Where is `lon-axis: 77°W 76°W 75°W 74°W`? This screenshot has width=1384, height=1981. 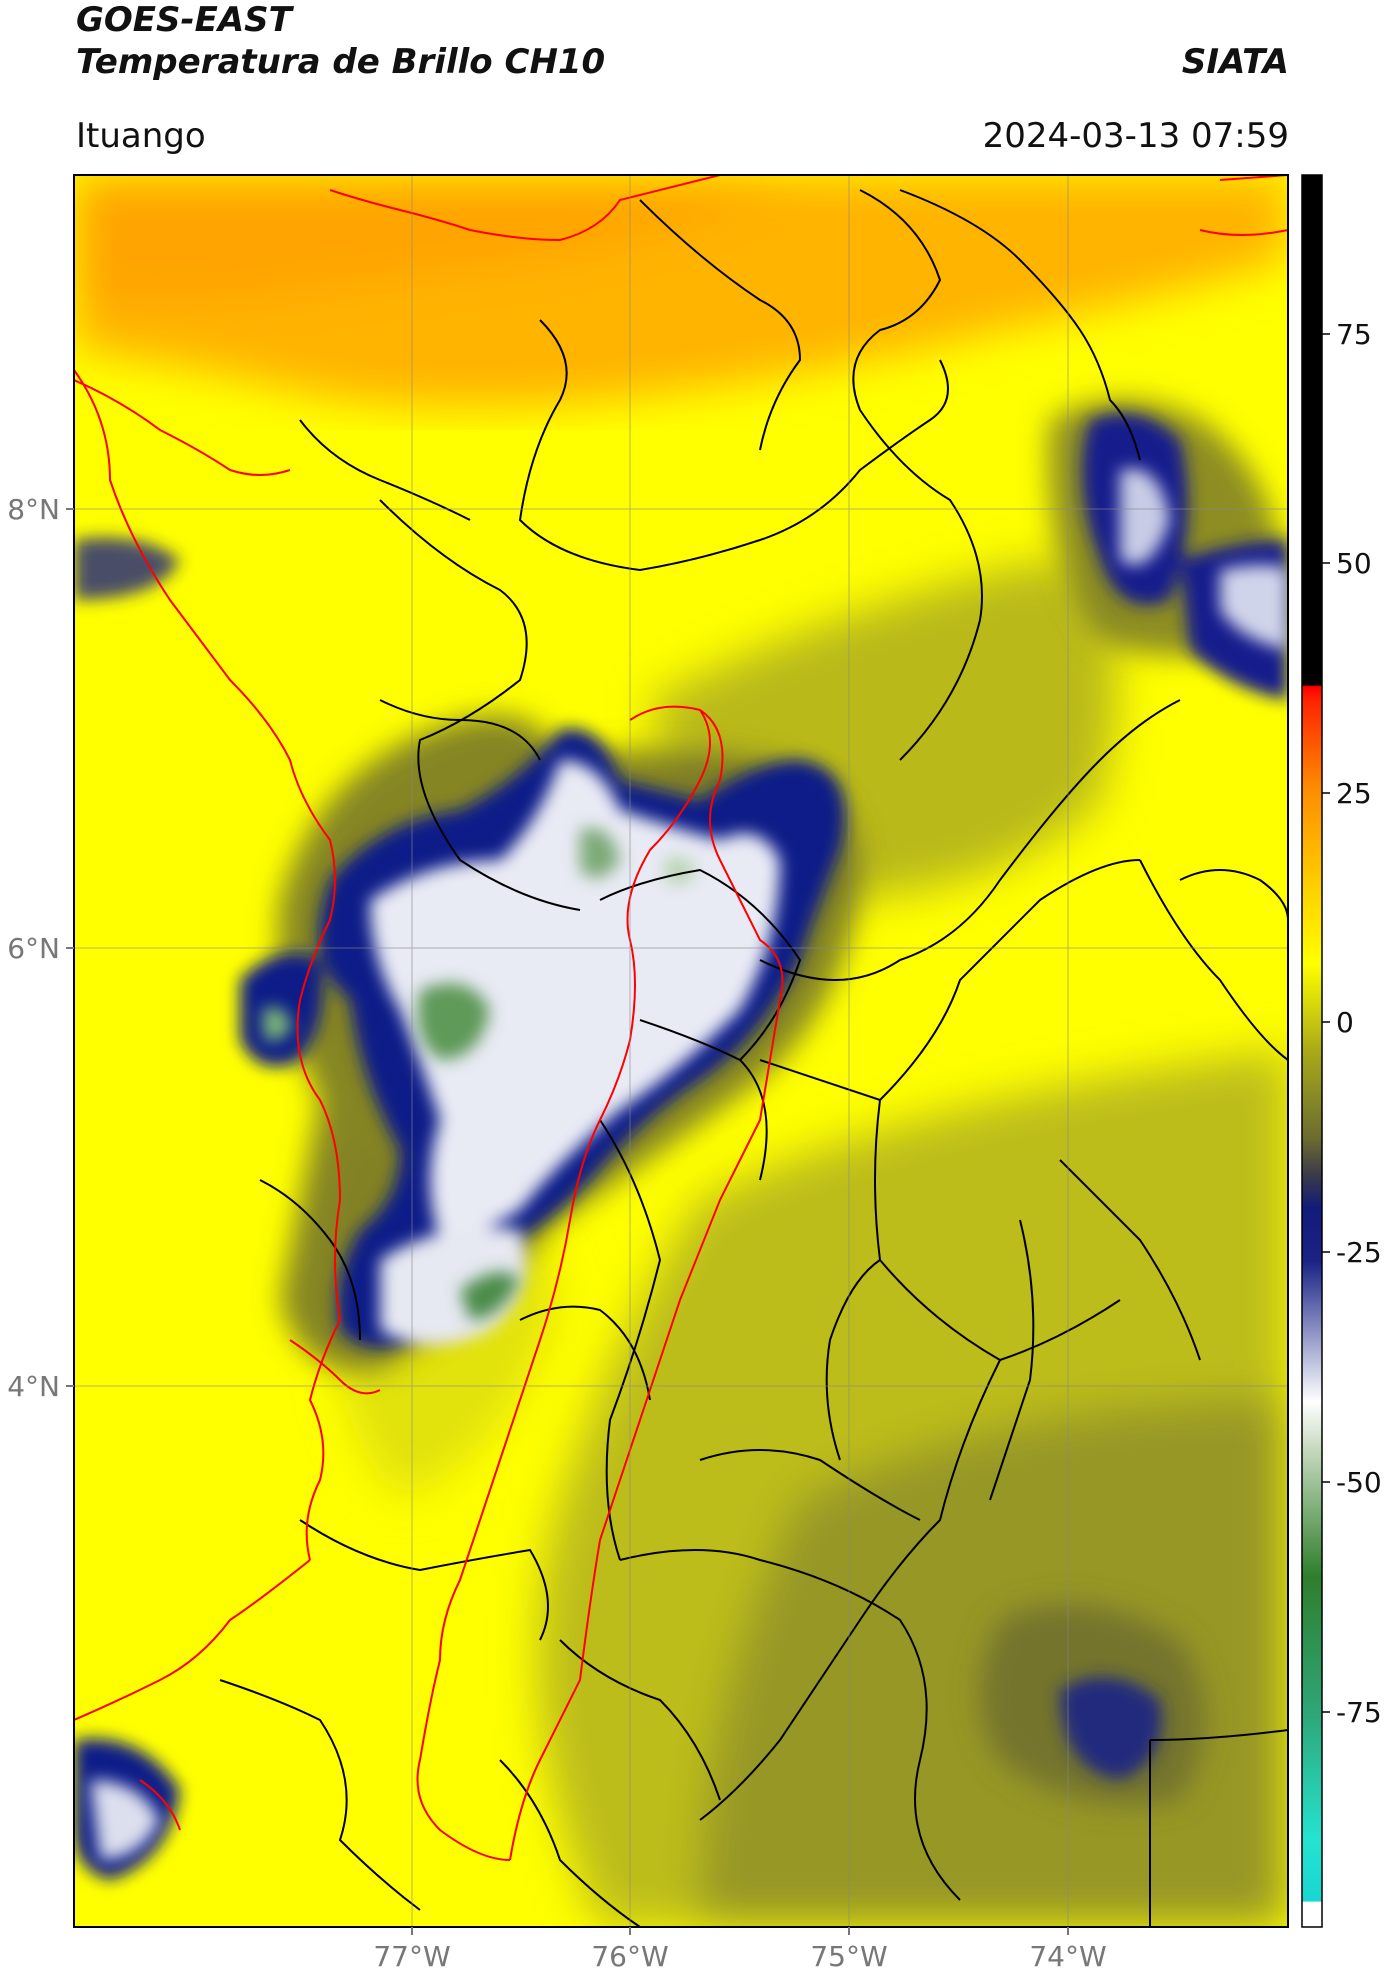 lon-axis: 77°W 76°W 75°W 74°W is located at coordinates (740, 1950).